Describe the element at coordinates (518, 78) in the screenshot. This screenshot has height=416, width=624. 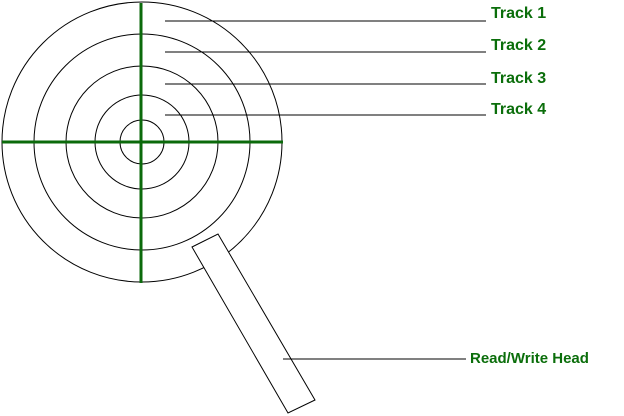
I see `track-label-3: Track 3` at that location.